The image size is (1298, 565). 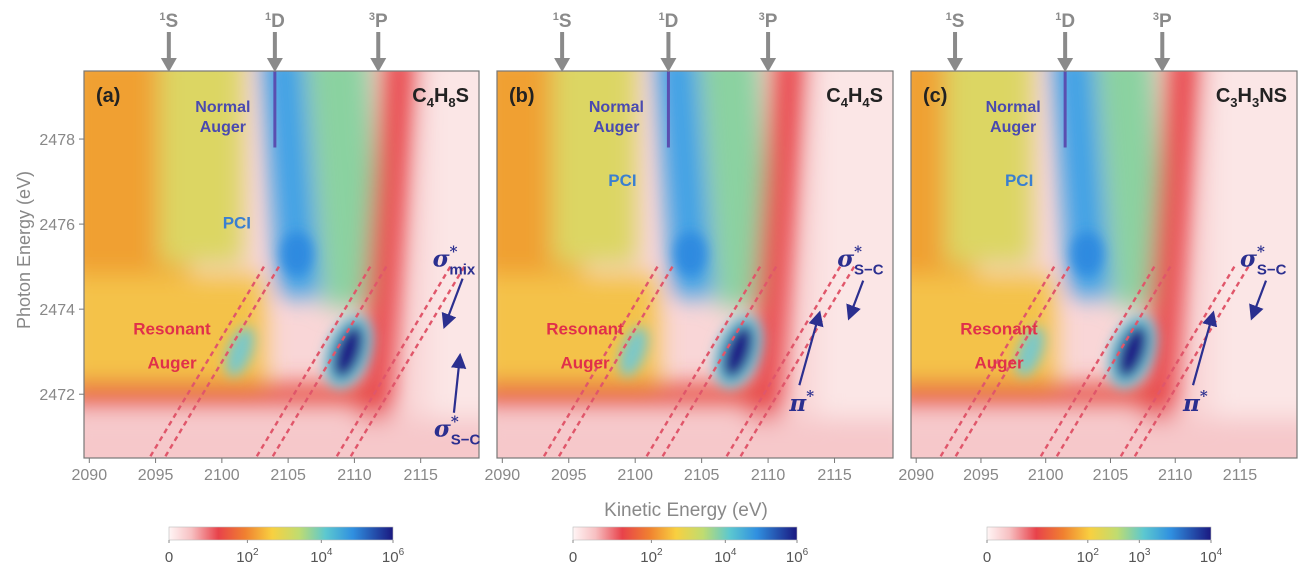 I want to click on state-label-1D: 1D, so click(x=1065, y=21).